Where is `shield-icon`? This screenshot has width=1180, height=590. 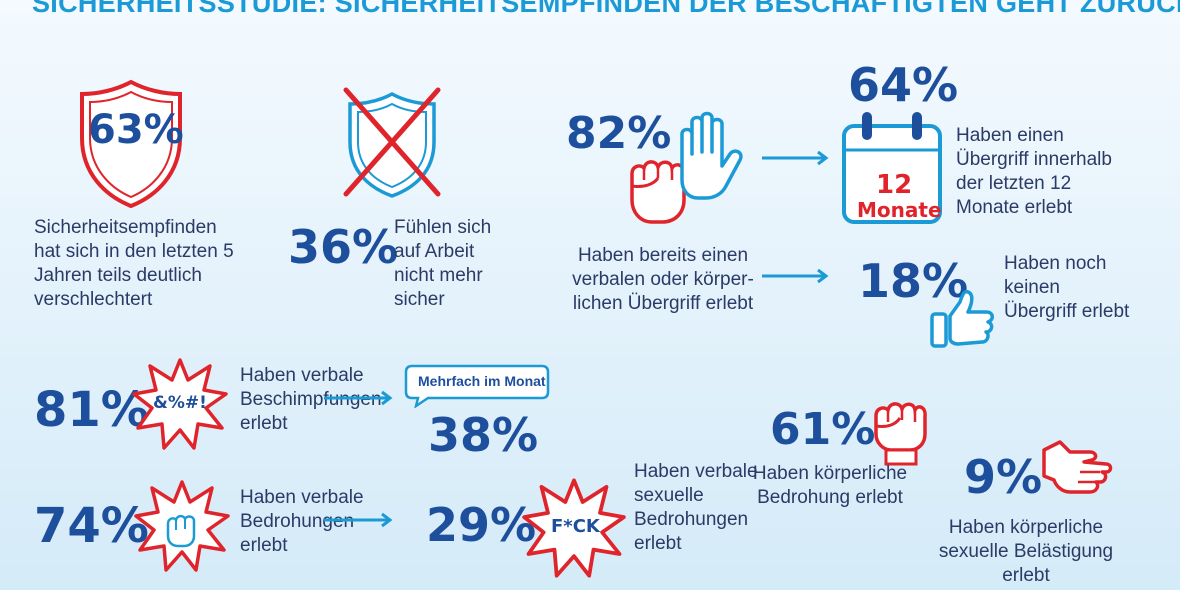 shield-icon is located at coordinates (131, 144).